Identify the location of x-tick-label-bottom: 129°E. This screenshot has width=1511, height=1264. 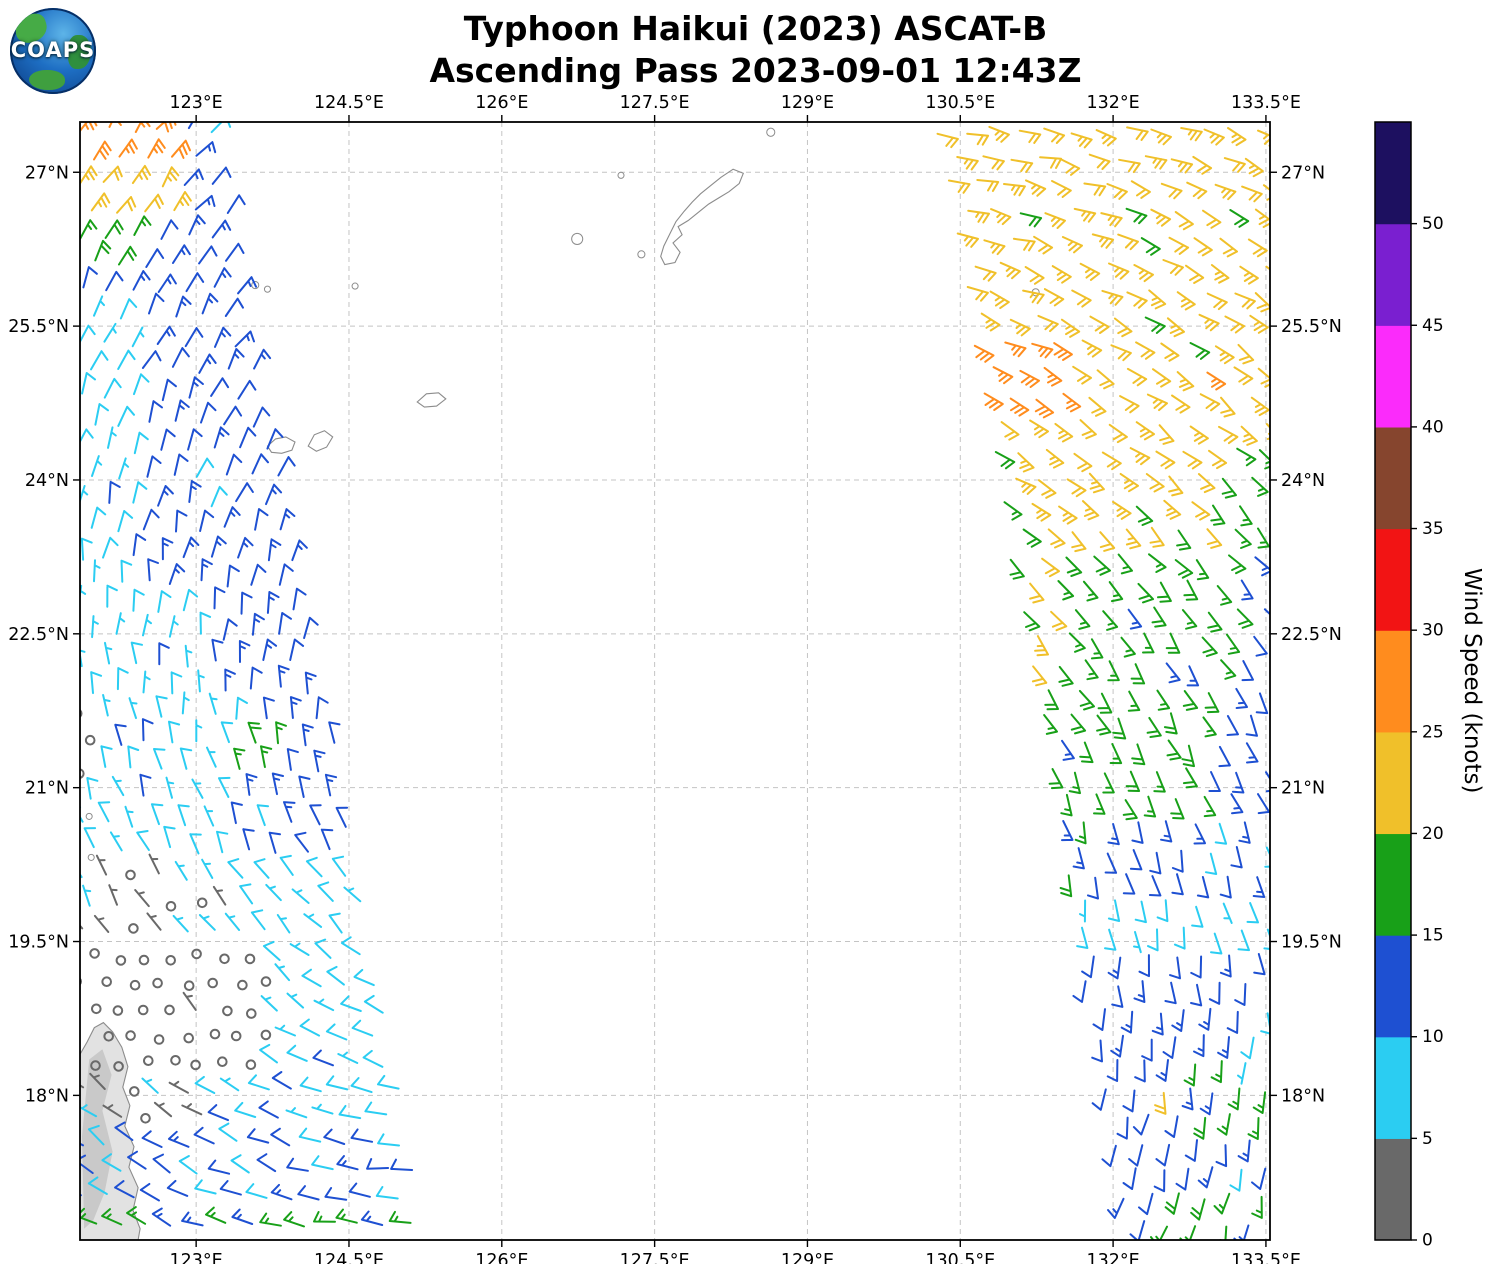
(807, 1257).